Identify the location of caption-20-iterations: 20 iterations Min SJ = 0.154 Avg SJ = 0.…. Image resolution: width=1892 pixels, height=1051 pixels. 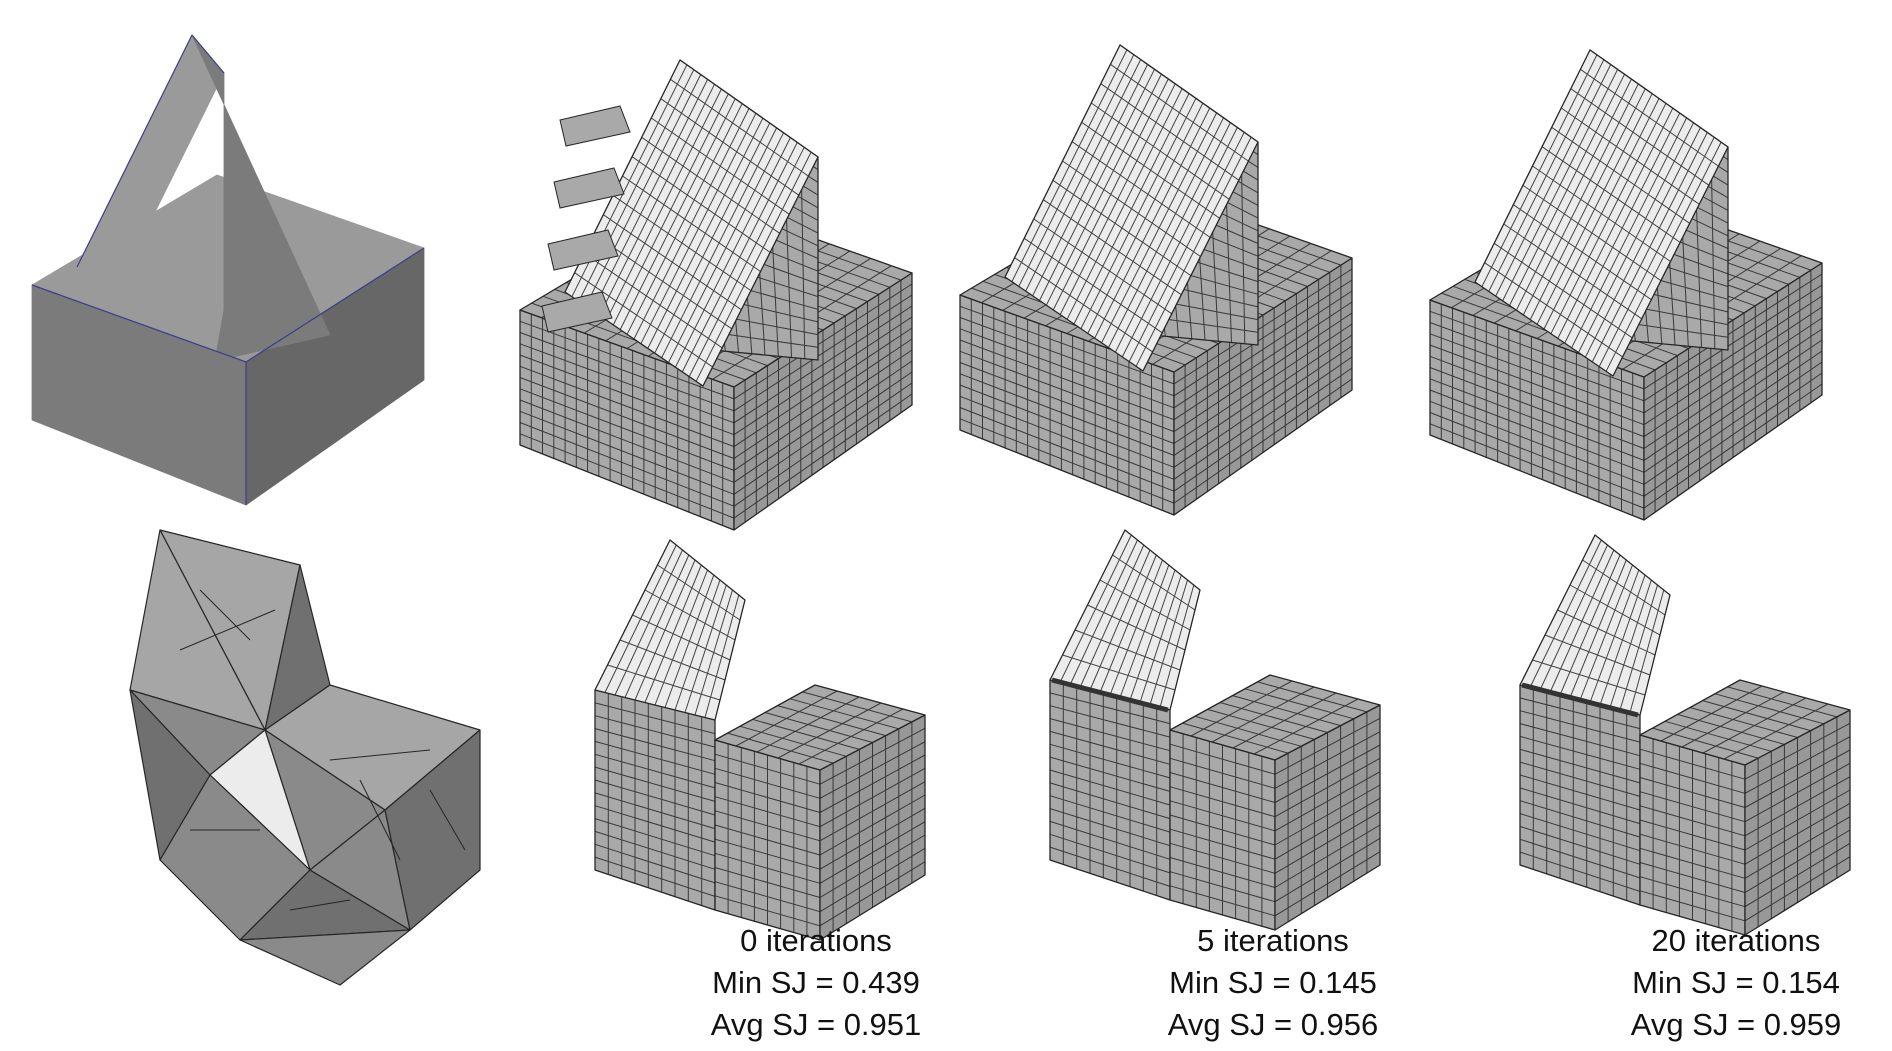
(1734, 983).